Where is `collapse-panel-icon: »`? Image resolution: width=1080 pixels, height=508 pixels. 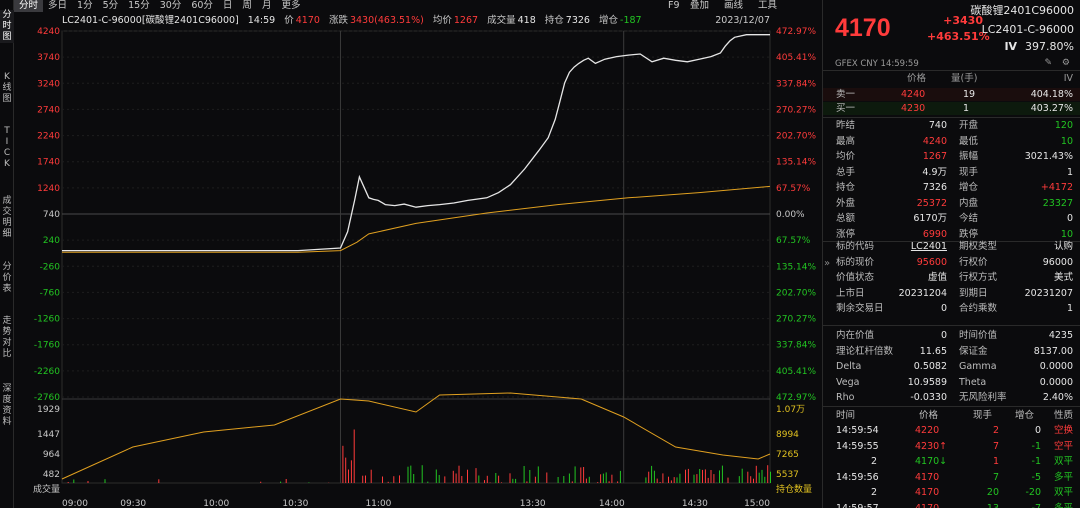 collapse-panel-icon: » is located at coordinates (827, 263).